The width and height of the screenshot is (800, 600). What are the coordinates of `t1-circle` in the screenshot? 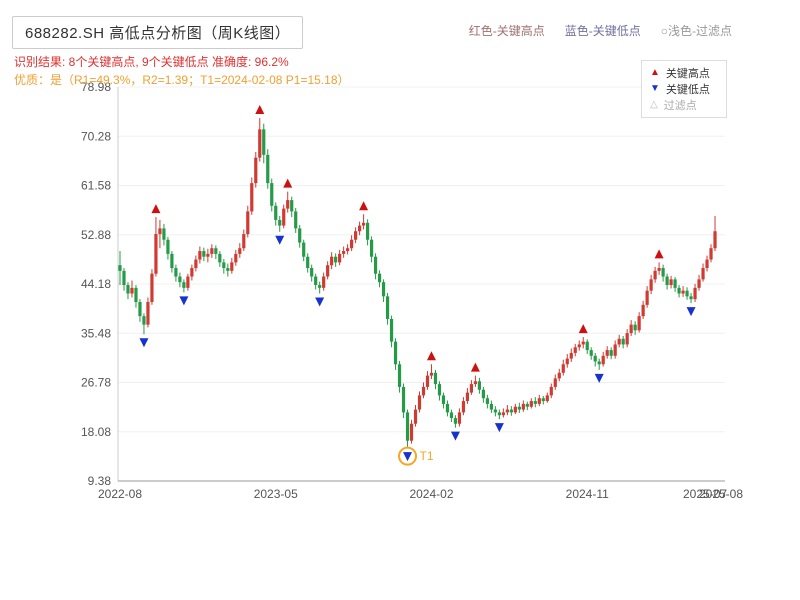 It's located at (408, 456).